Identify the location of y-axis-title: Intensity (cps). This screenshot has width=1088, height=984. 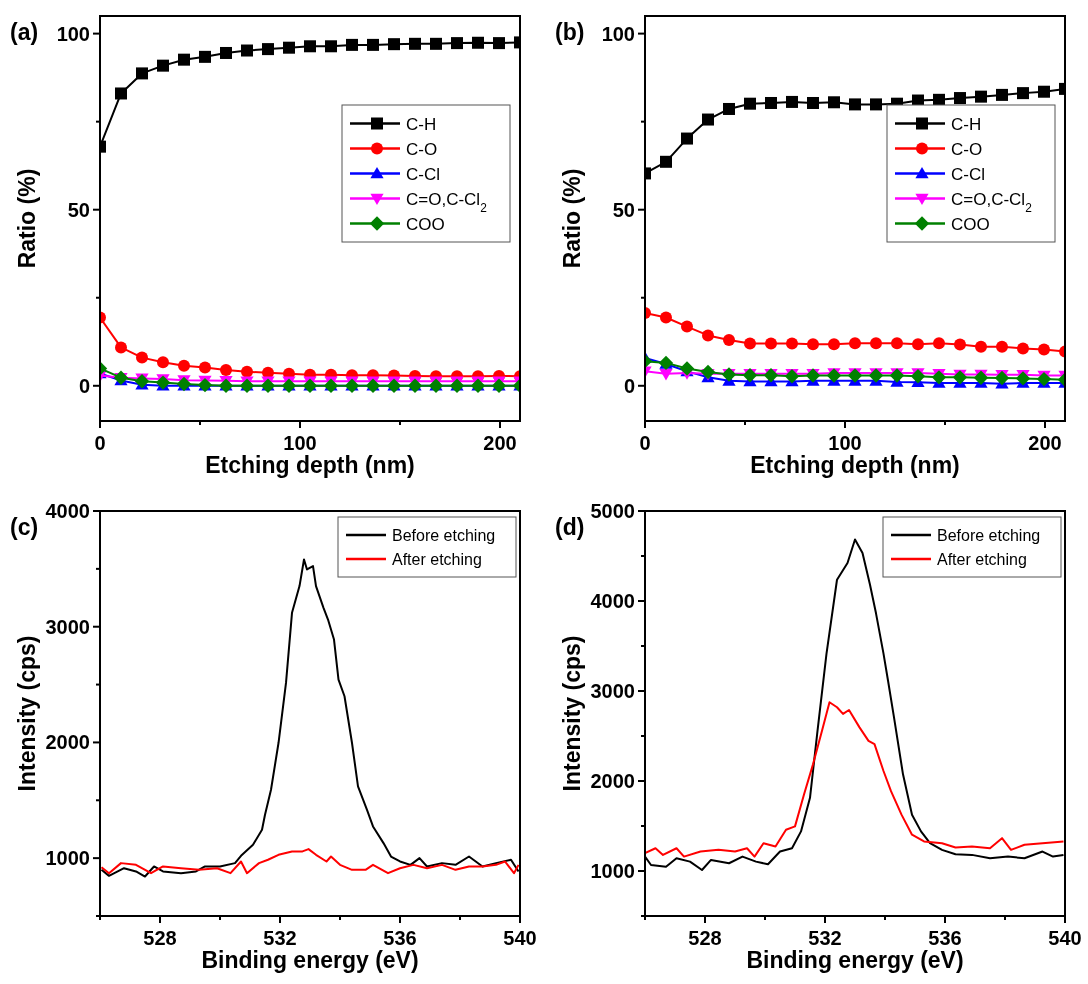
(572, 713).